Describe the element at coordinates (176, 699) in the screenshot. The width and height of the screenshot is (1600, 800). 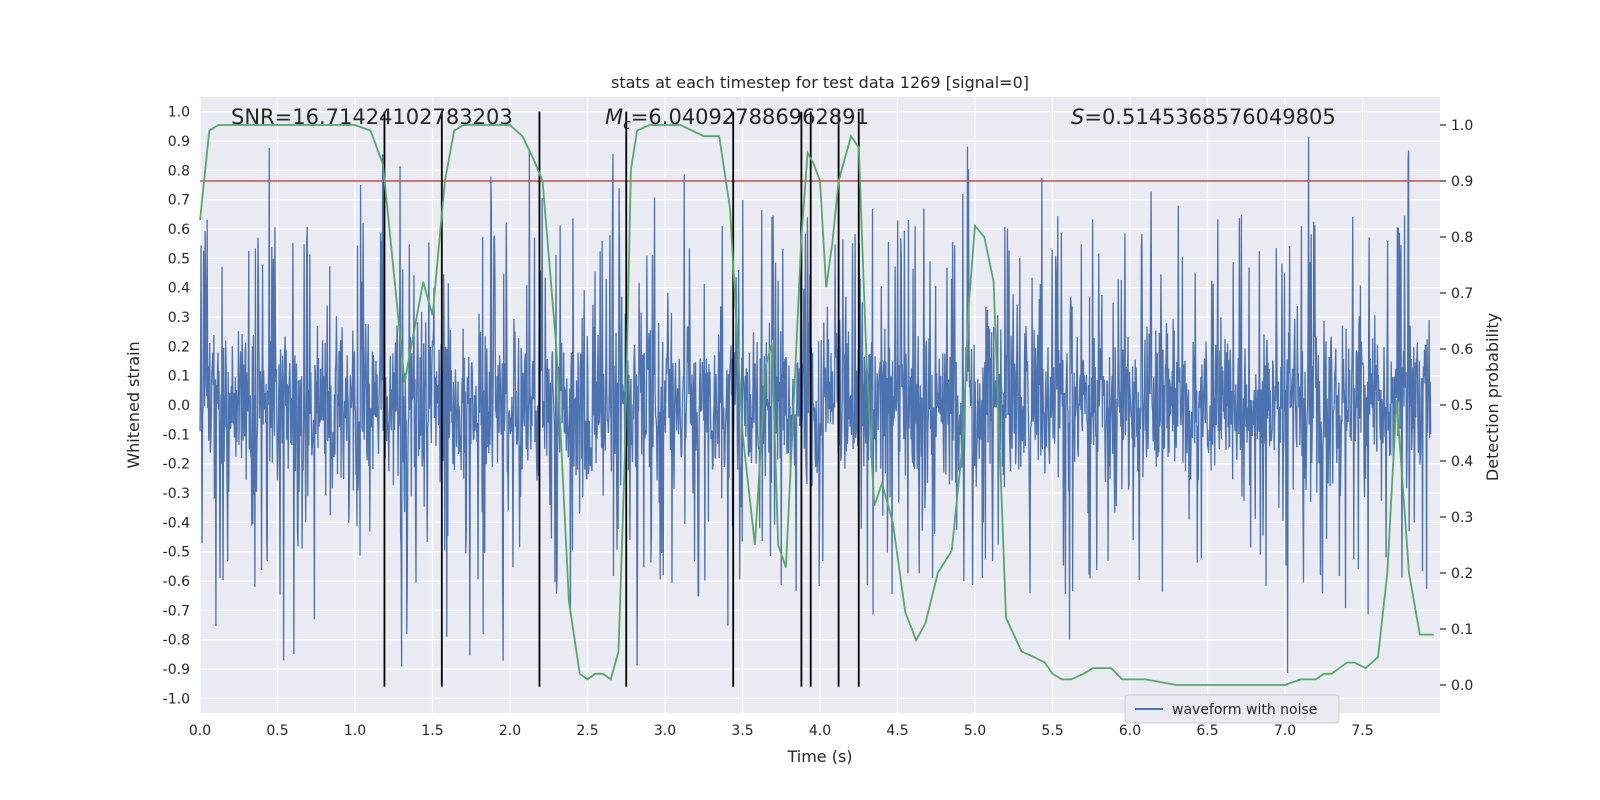
I see `y-tick-label-left: -1.0` at that location.